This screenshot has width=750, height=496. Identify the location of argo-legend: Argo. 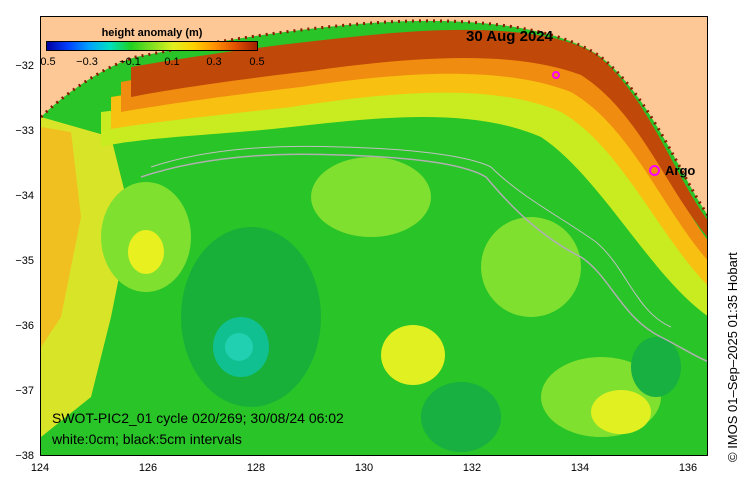
(672, 170).